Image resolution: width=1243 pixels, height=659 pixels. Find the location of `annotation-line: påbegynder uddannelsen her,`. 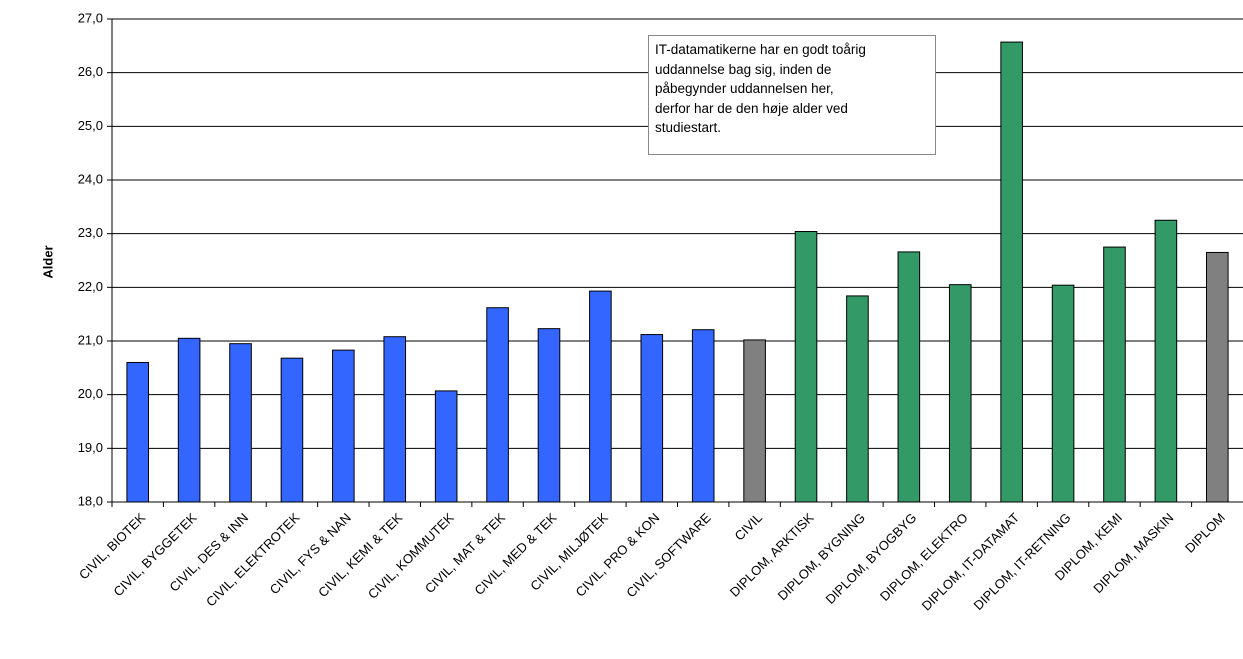

annotation-line: påbegynder uddannelsen her, is located at coordinates (744, 88).